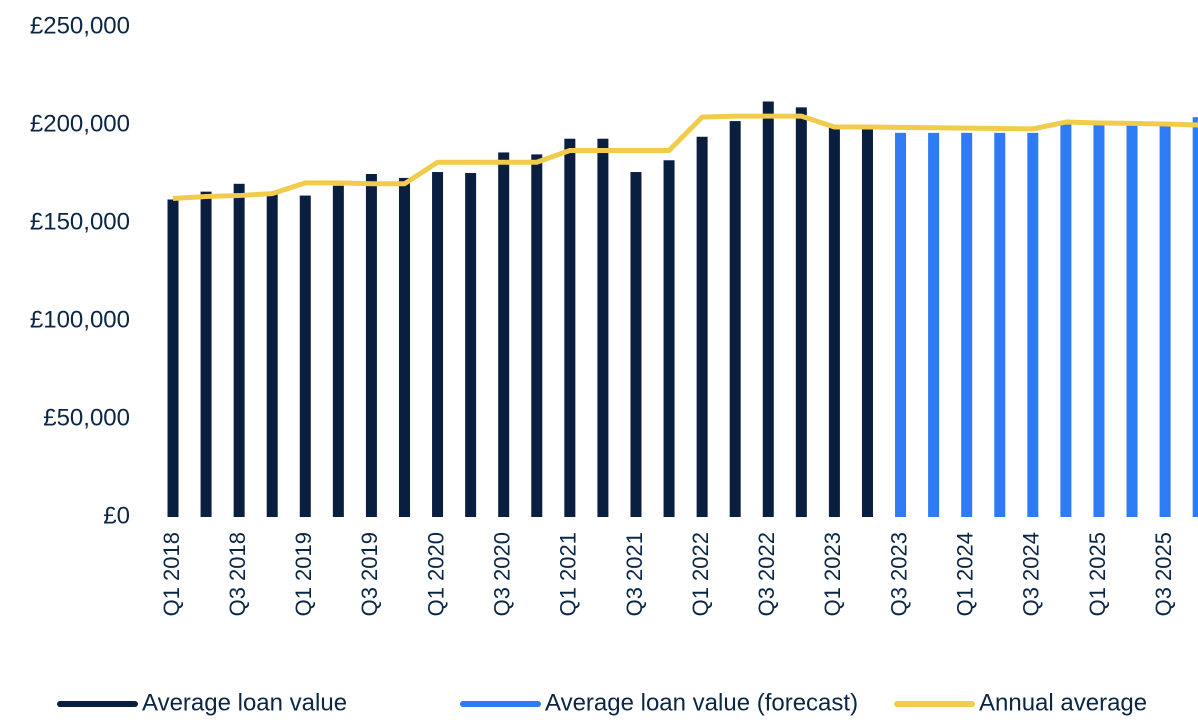 This screenshot has width=1198, height=720. I want to click on x-tick-label: Q1 2023, so click(832, 574).